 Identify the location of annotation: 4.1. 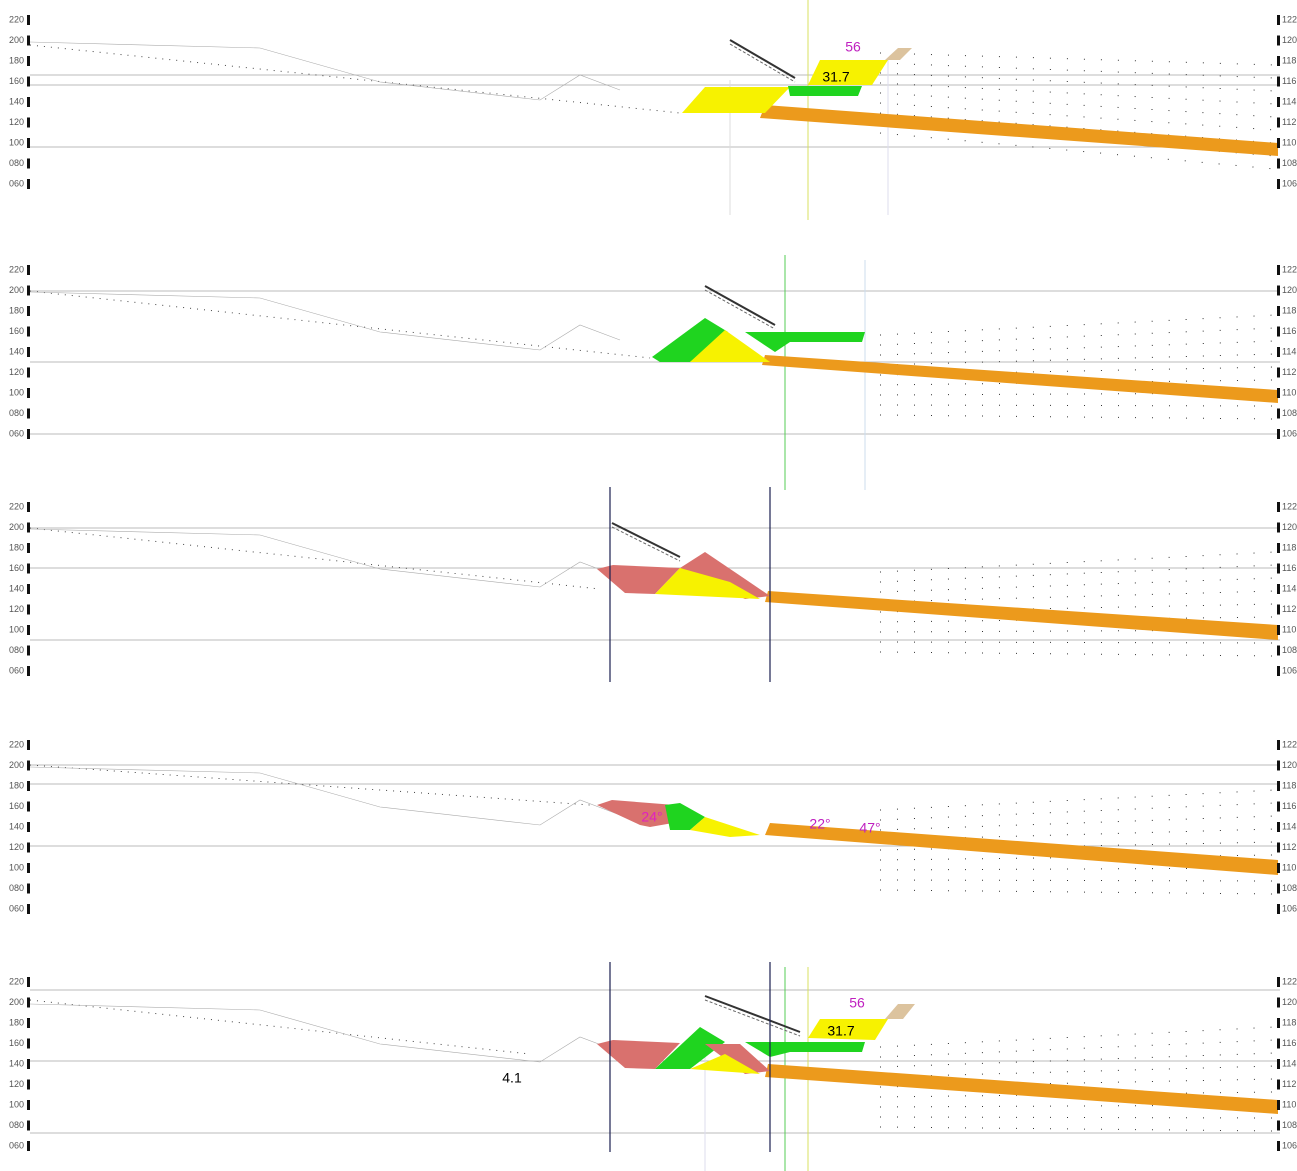
(512, 1078).